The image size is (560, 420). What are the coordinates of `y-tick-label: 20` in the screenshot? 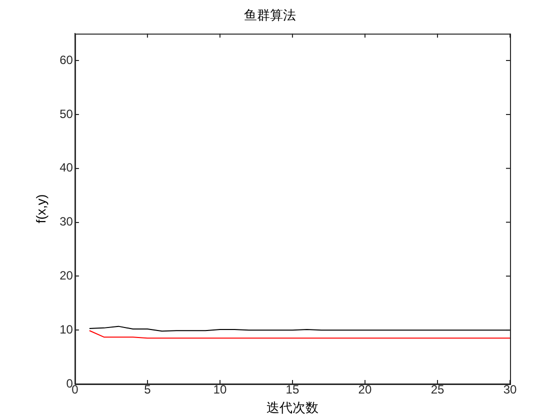 It's located at (67, 275).